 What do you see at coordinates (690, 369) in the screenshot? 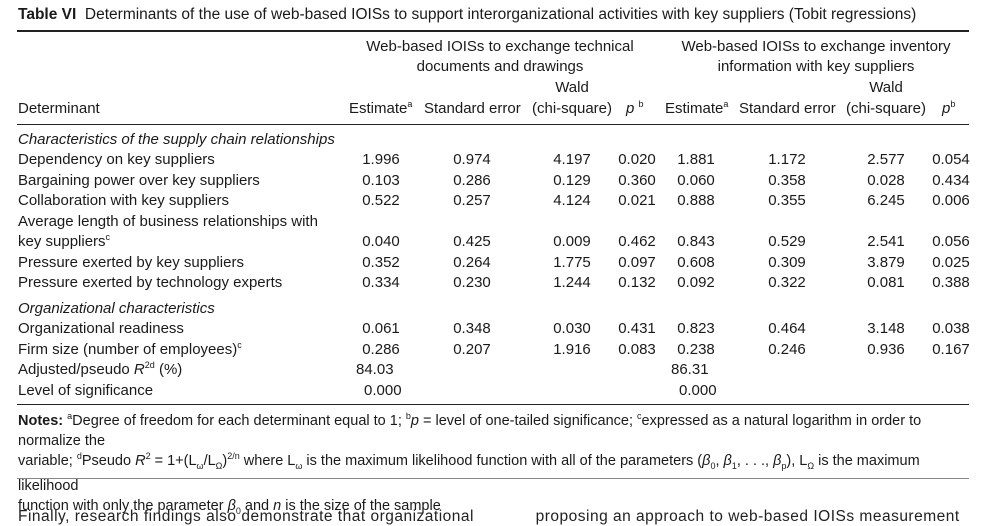
I see `r2-value-inv: 86.31` at bounding box center [690, 369].